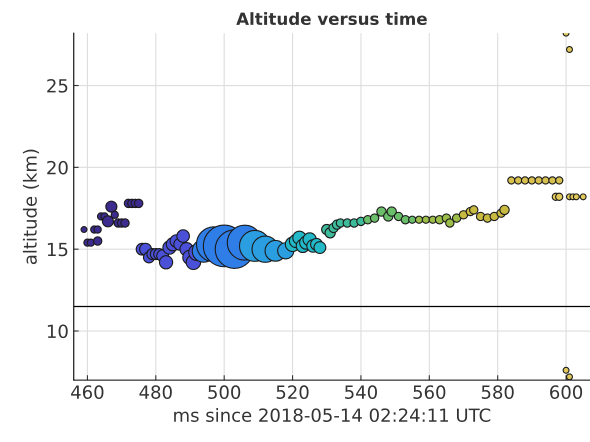 This screenshot has height=442, width=590. Describe the element at coordinates (87, 392) in the screenshot. I see `x-tick-label: 460` at that location.